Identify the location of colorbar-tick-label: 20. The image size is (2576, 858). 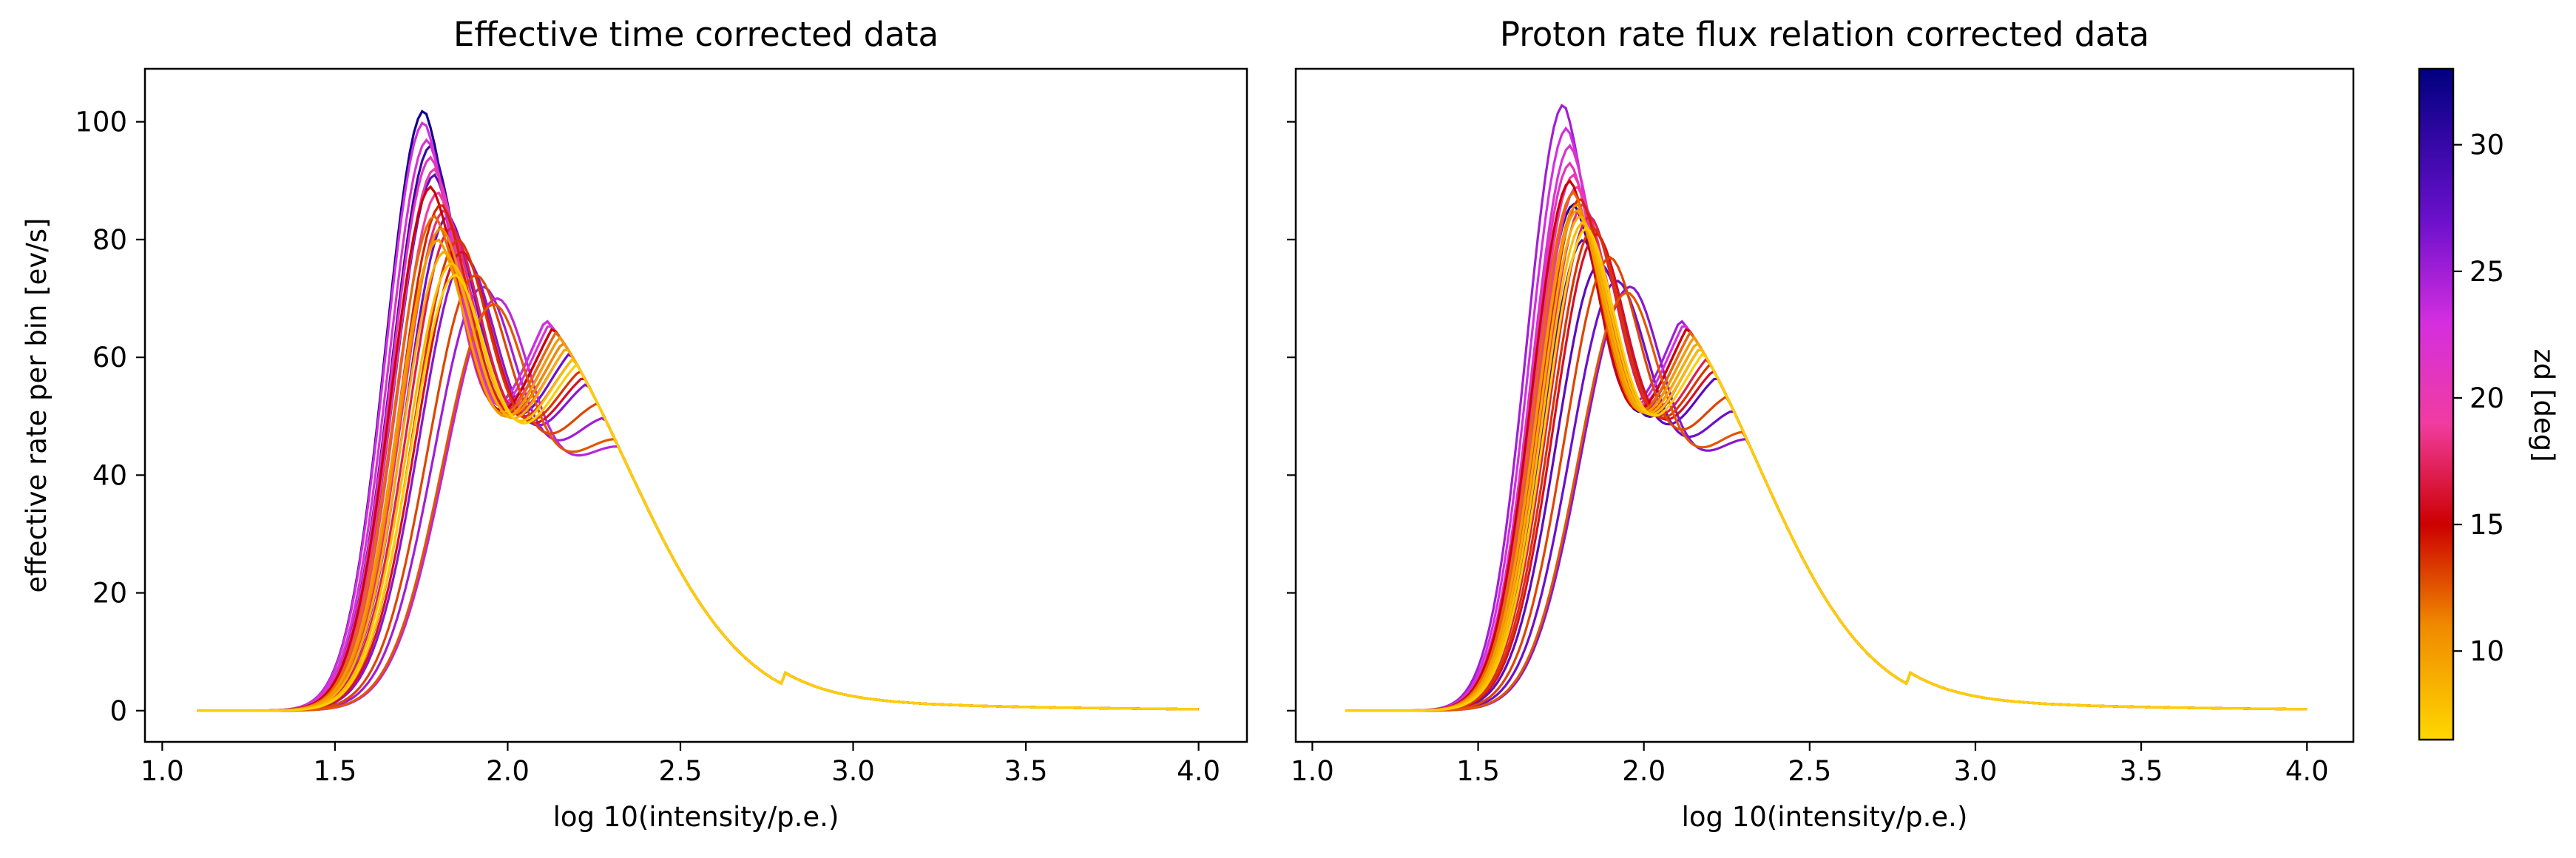
(2486, 398).